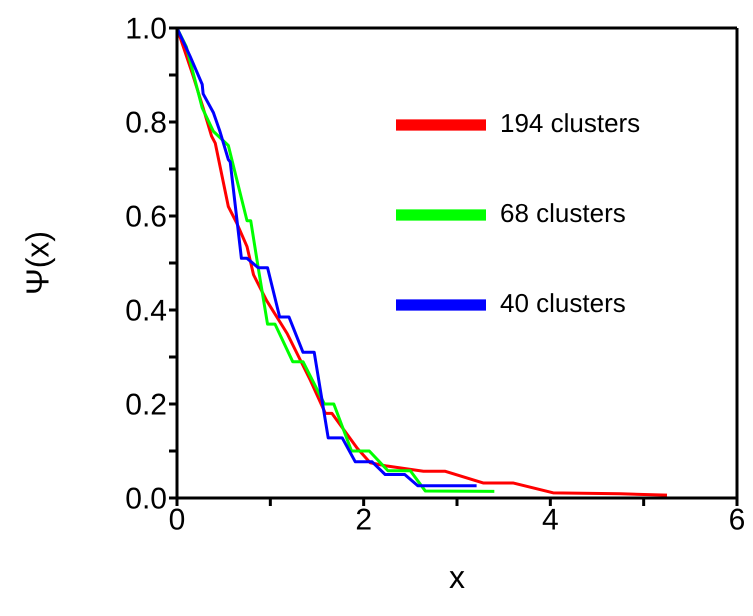  I want to click on y-axis-title: Ψ(x), so click(37, 263).